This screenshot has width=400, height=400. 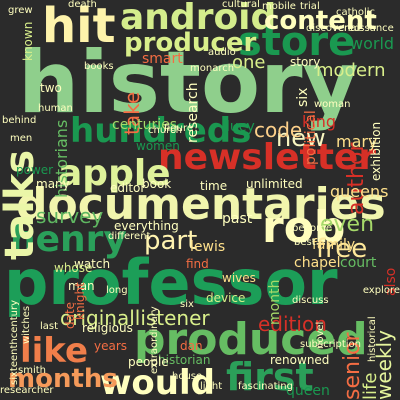 I want to click on word-discovered: discovered, so click(x=333, y=28).